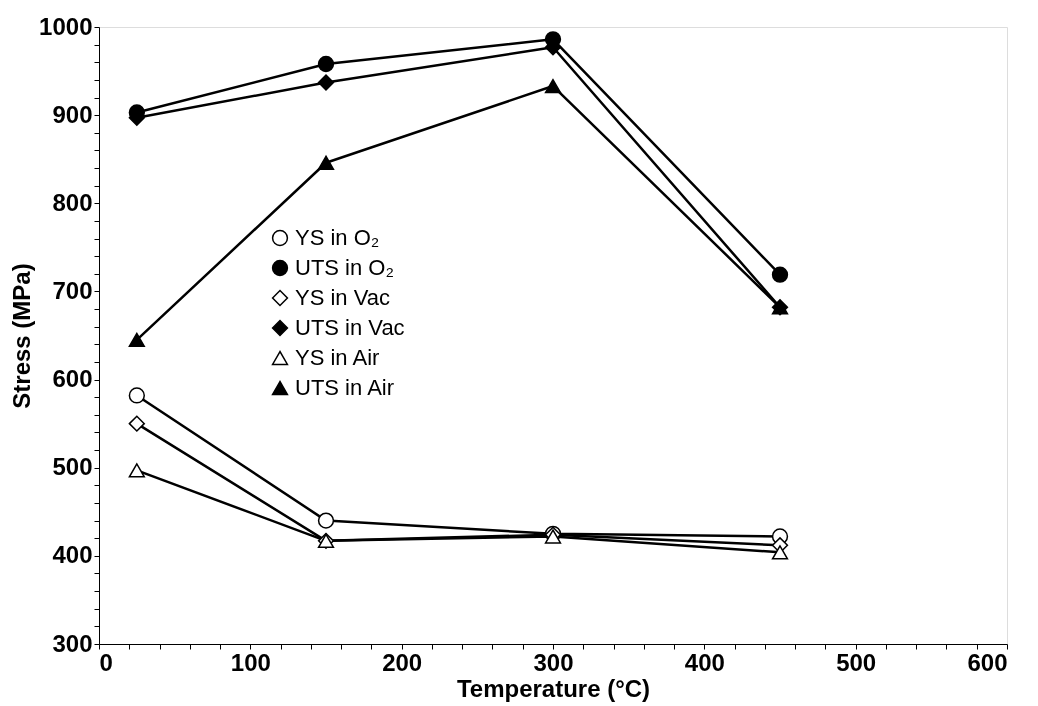 The width and height of the screenshot is (1038, 706). I want to click on y-tick-label: 600, so click(72, 379).